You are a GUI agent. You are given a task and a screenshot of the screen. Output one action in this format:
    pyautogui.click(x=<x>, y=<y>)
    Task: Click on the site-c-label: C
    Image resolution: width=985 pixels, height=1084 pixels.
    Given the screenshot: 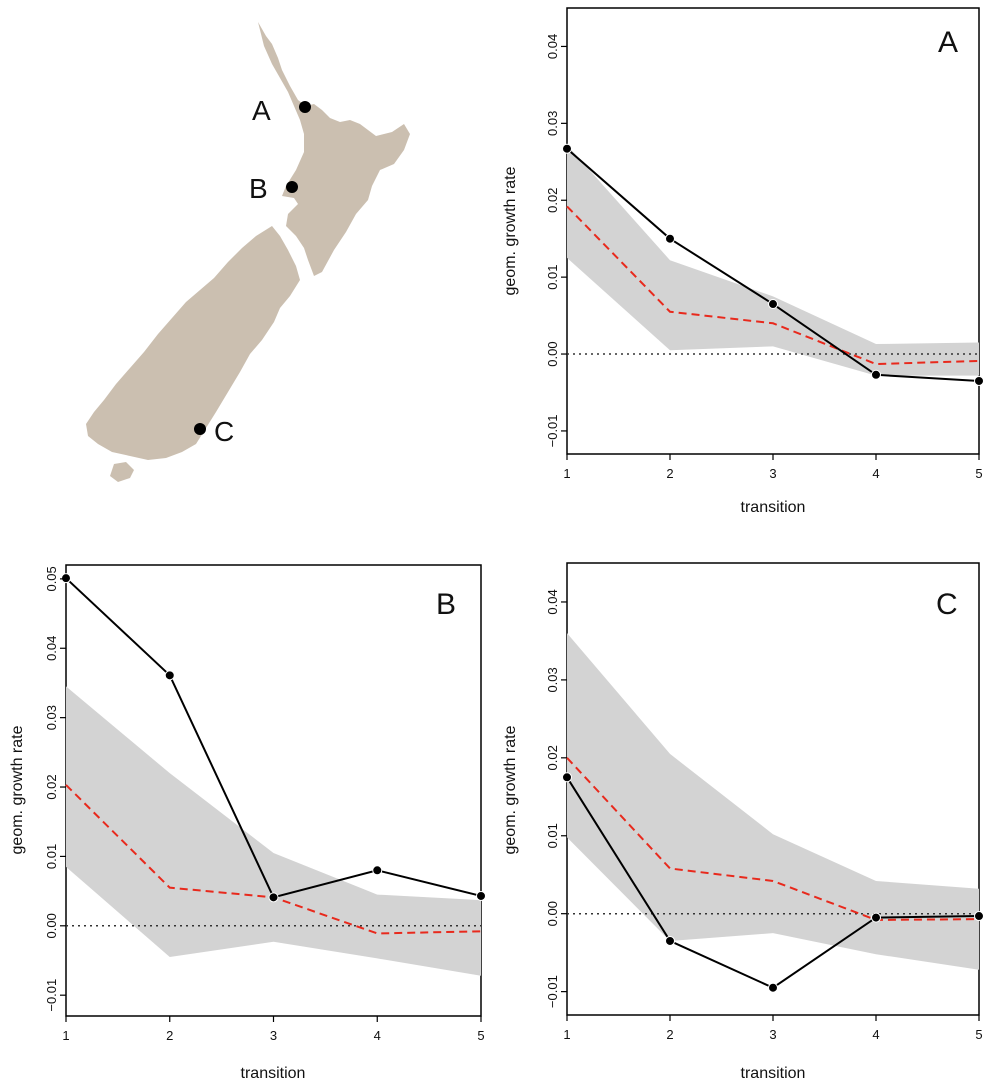 What is the action you would take?
    pyautogui.click(x=224, y=431)
    